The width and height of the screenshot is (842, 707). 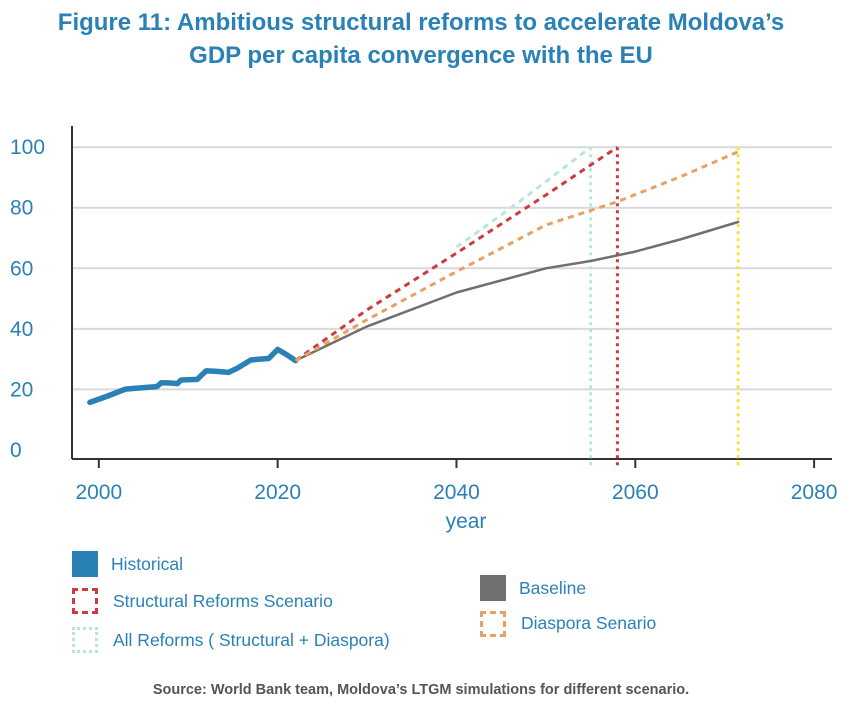 What do you see at coordinates (98, 492) in the screenshot?
I see `x-tick-label-2000: 2000` at bounding box center [98, 492].